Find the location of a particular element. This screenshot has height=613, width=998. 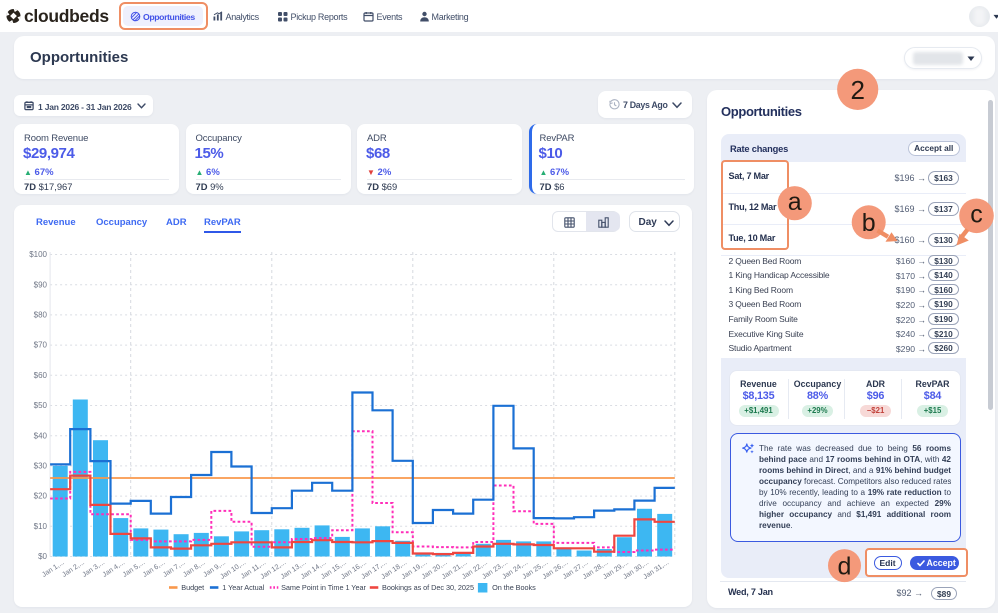

svg-text: $10 is located at coordinates (41, 526).